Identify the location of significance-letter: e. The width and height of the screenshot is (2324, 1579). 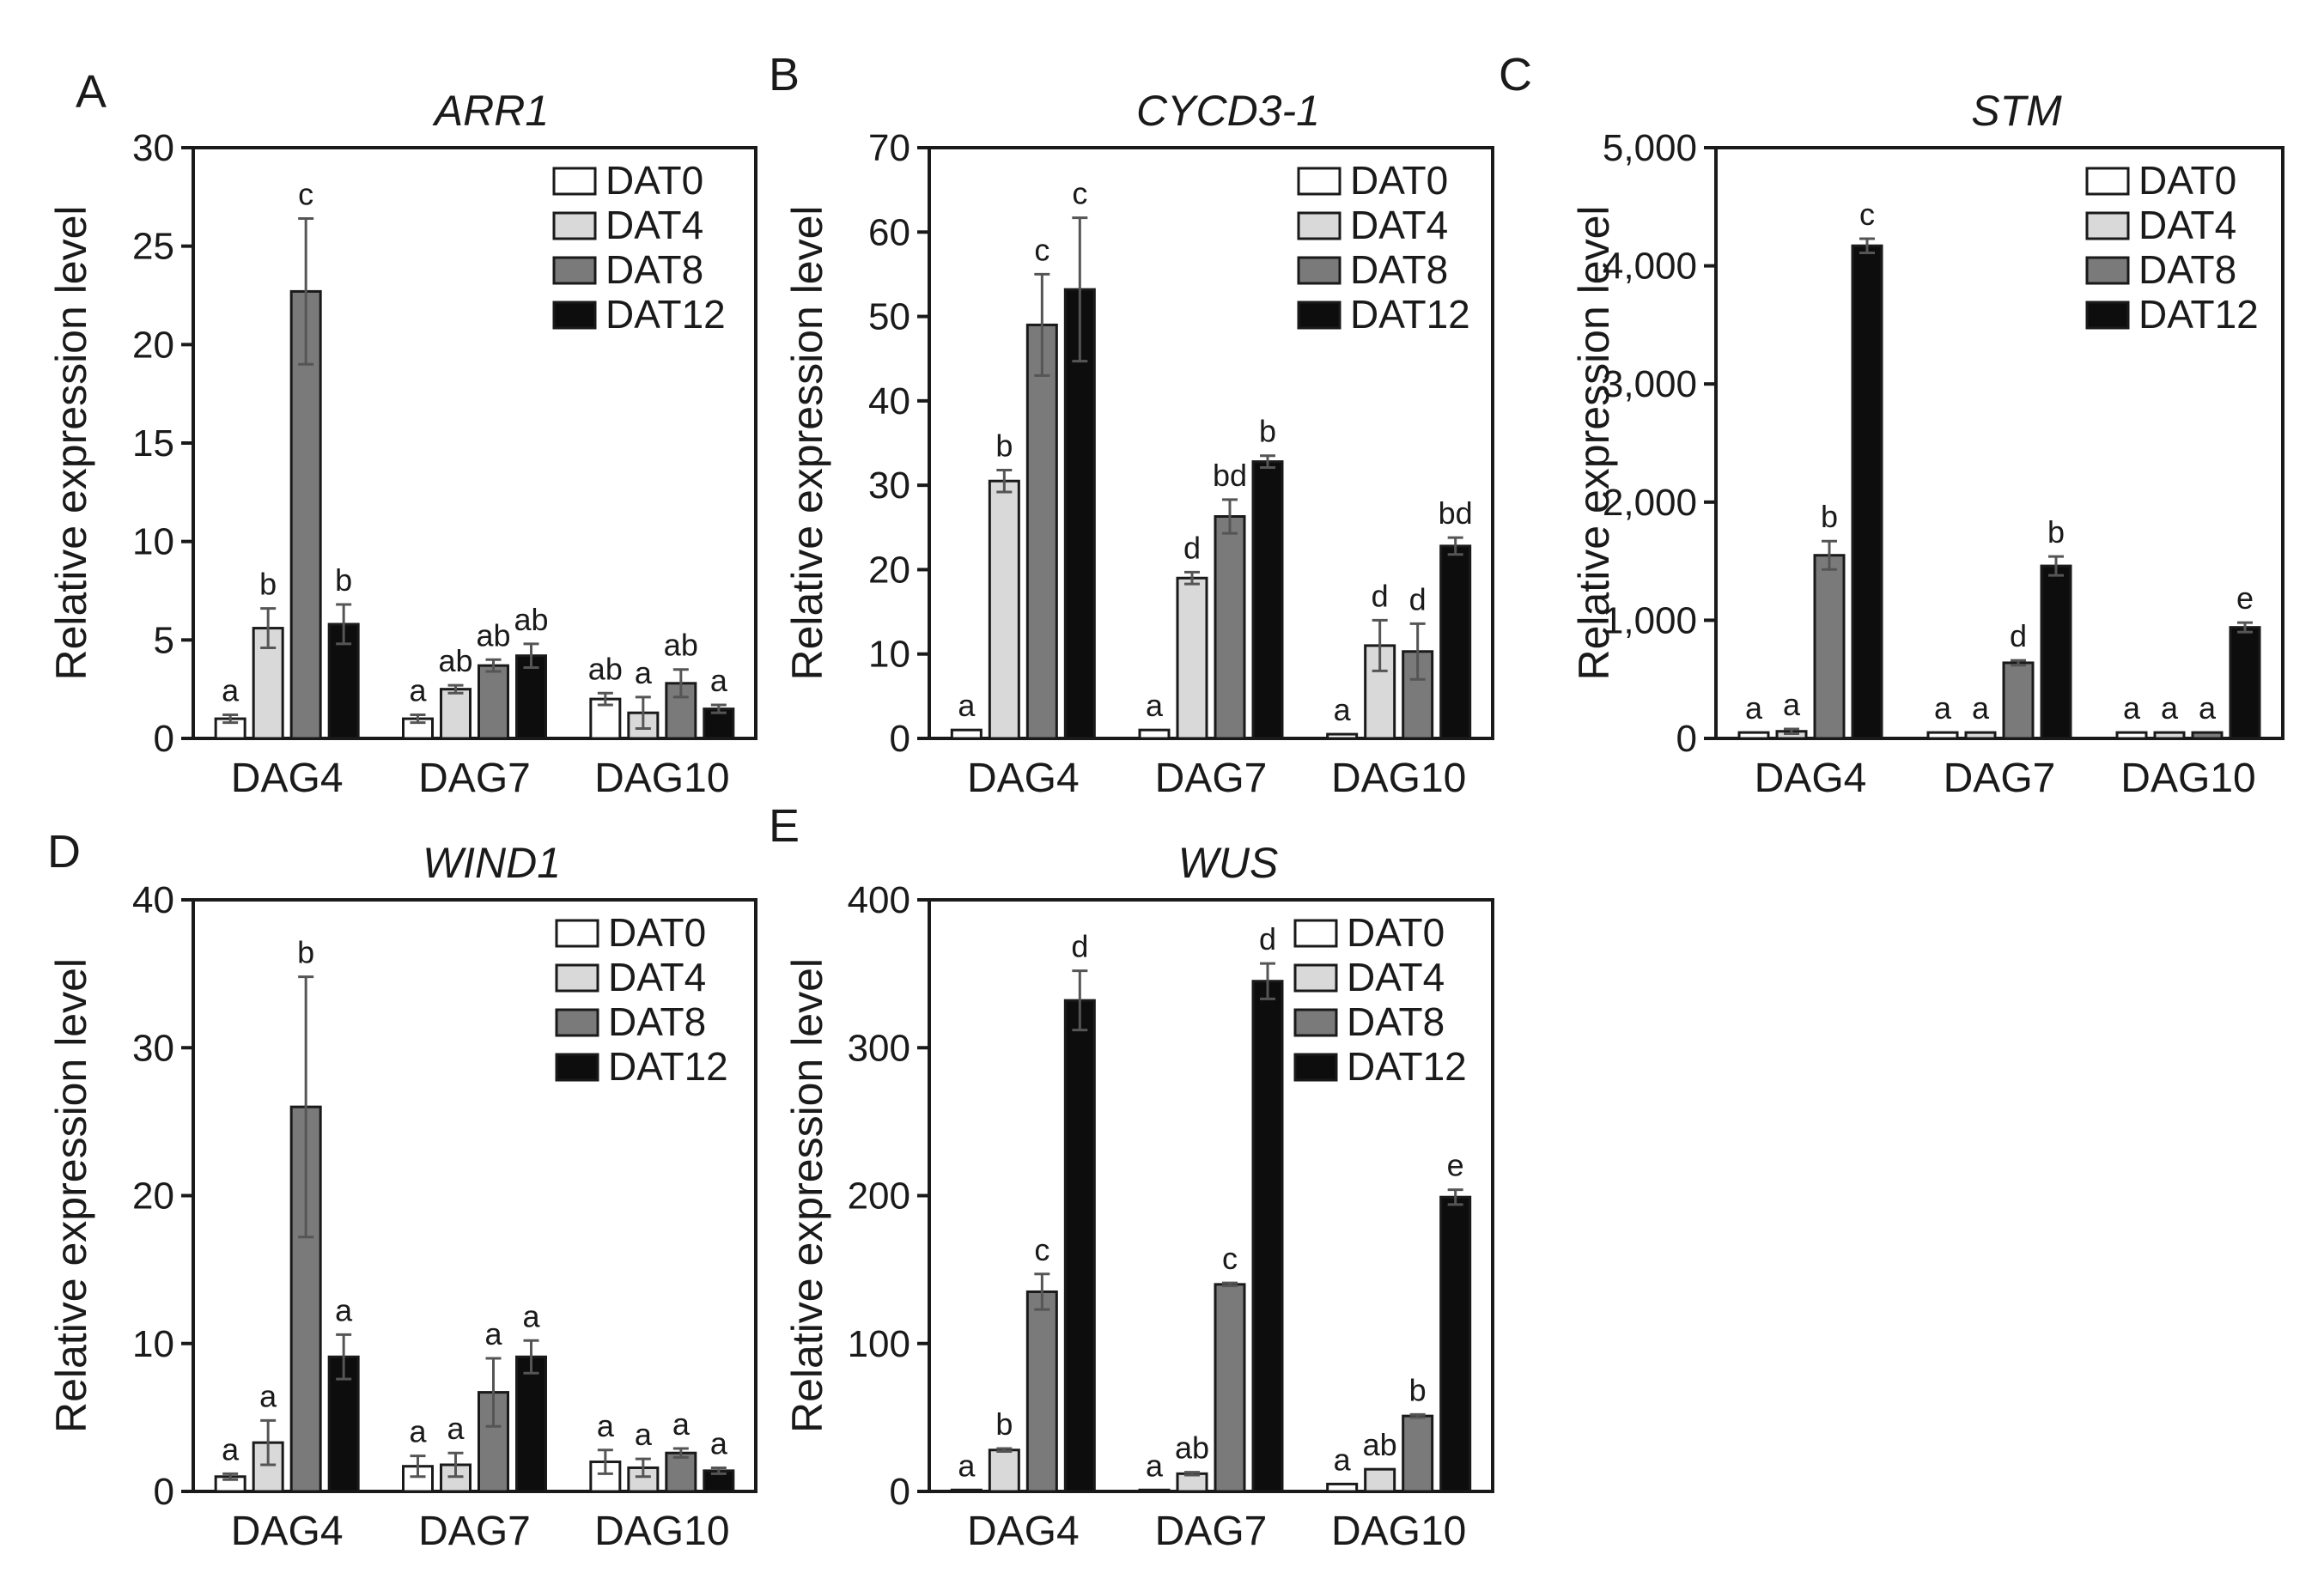
(2245, 598).